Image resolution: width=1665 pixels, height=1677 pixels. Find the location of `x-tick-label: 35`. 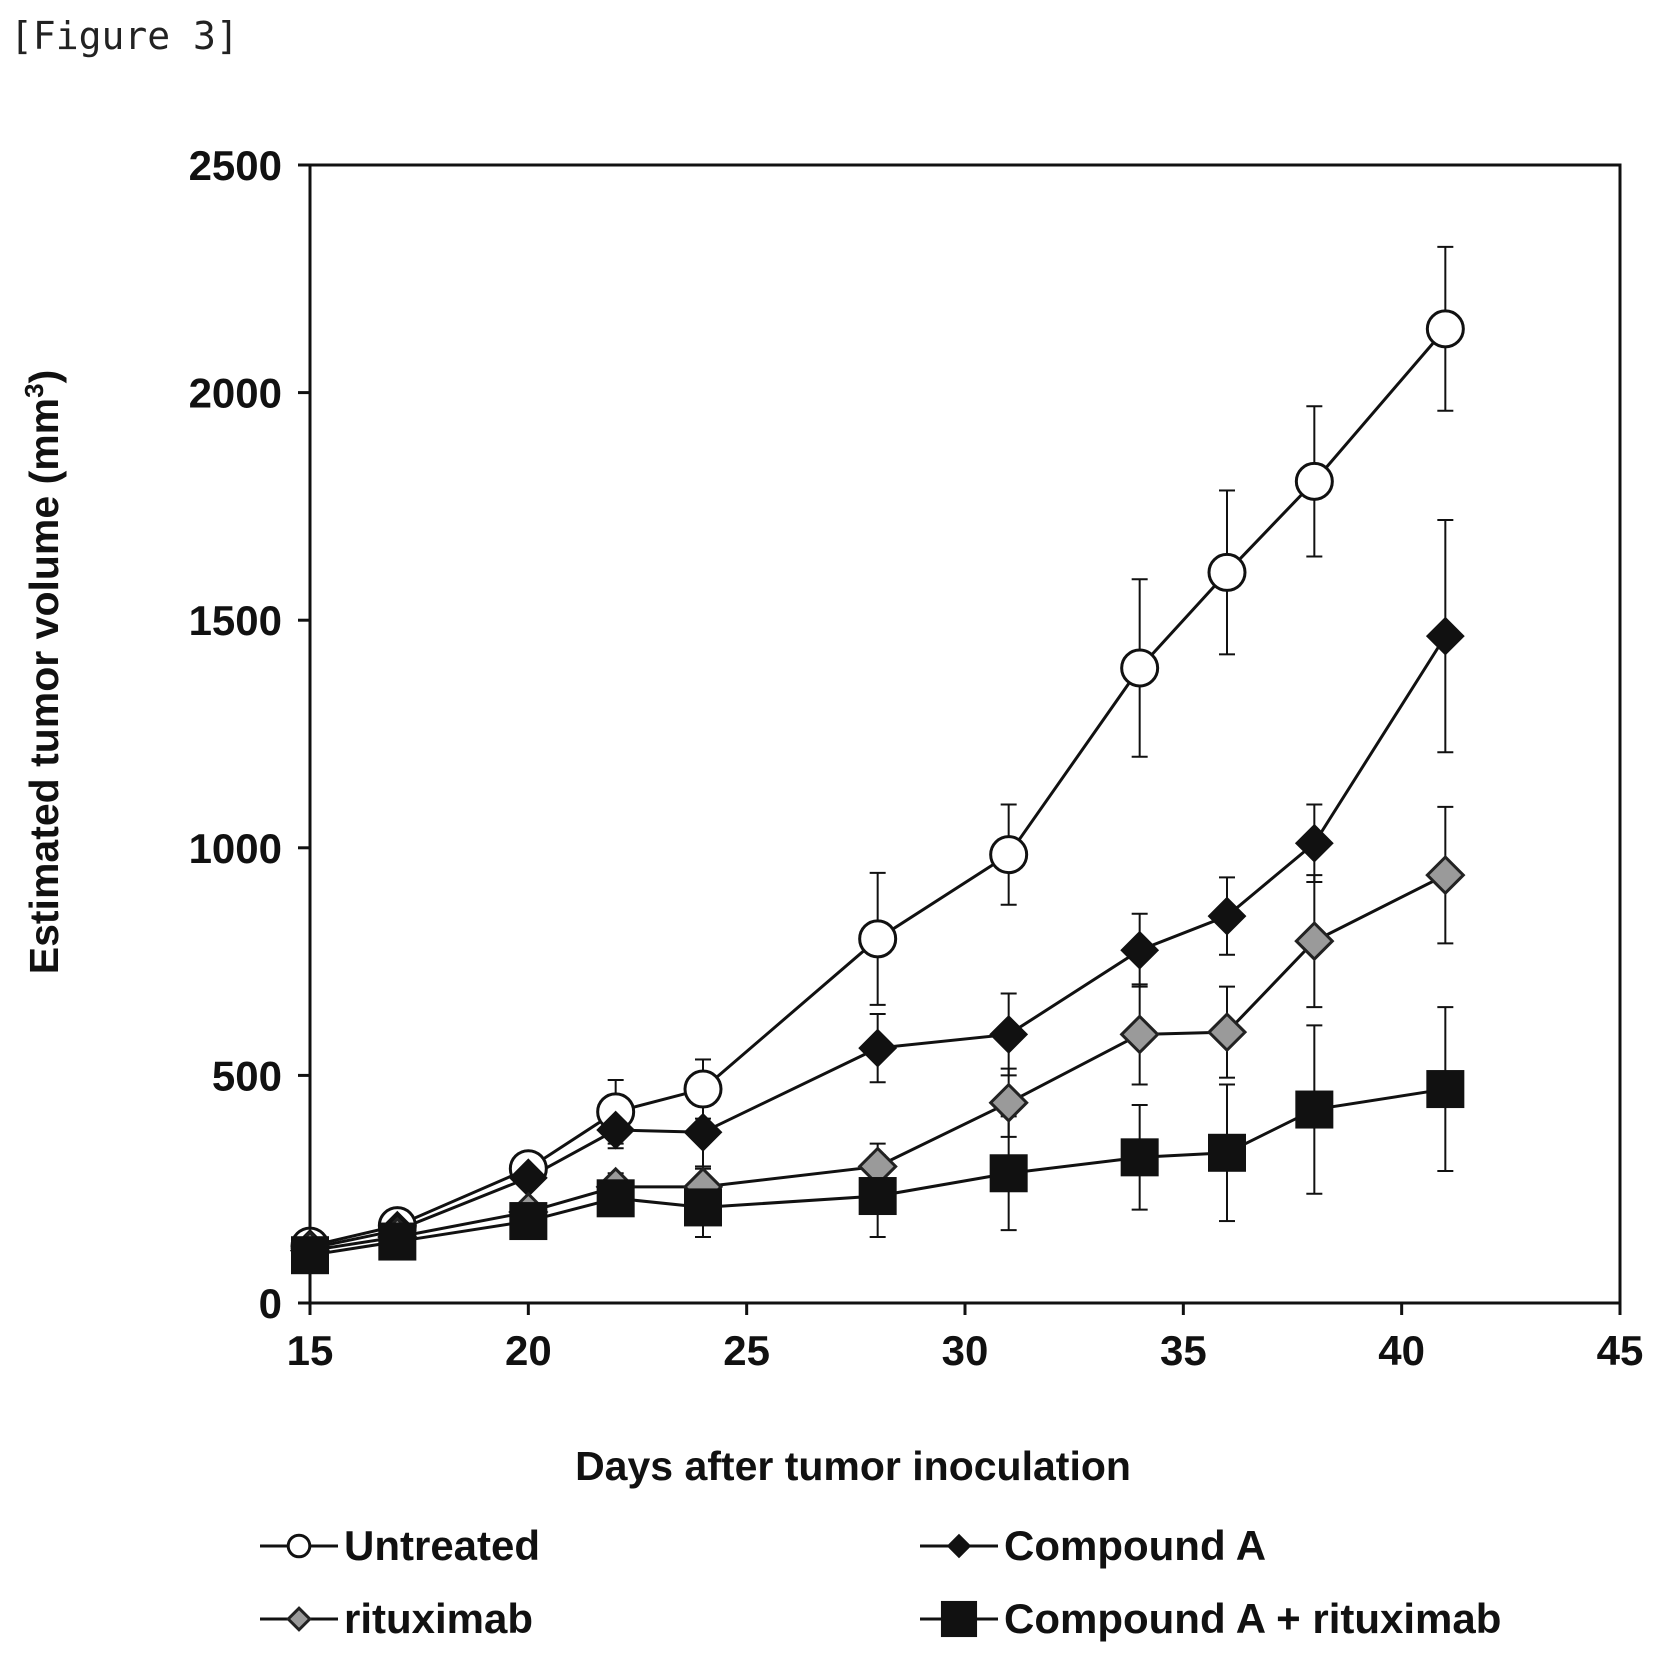

x-tick-label: 35 is located at coordinates (1183, 1350).